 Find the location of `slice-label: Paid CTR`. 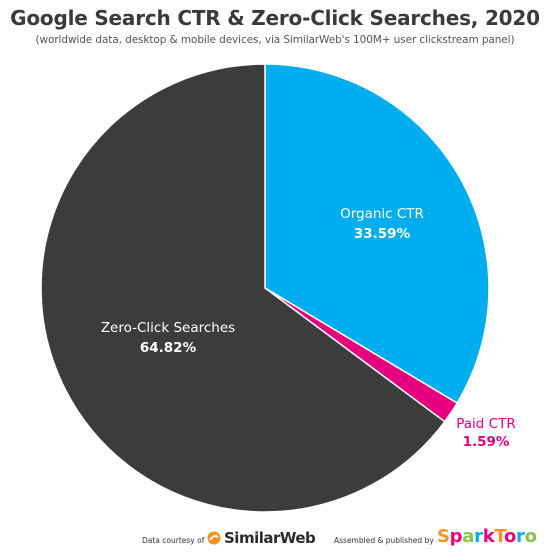

slice-label: Paid CTR is located at coordinates (485, 424).